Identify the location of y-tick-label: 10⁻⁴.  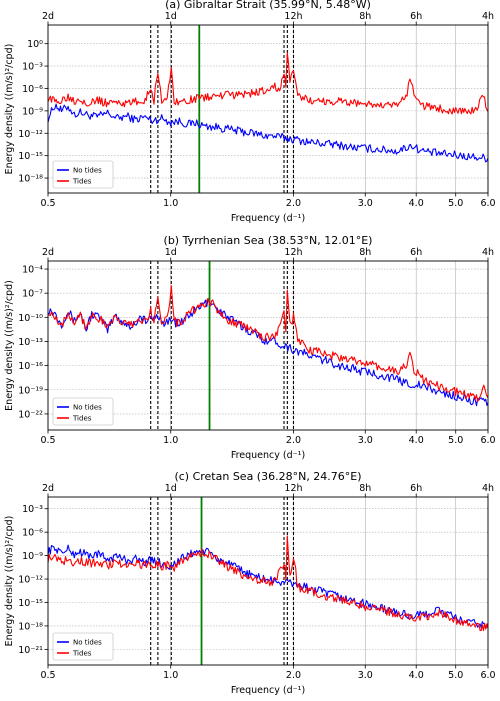
(32, 270).